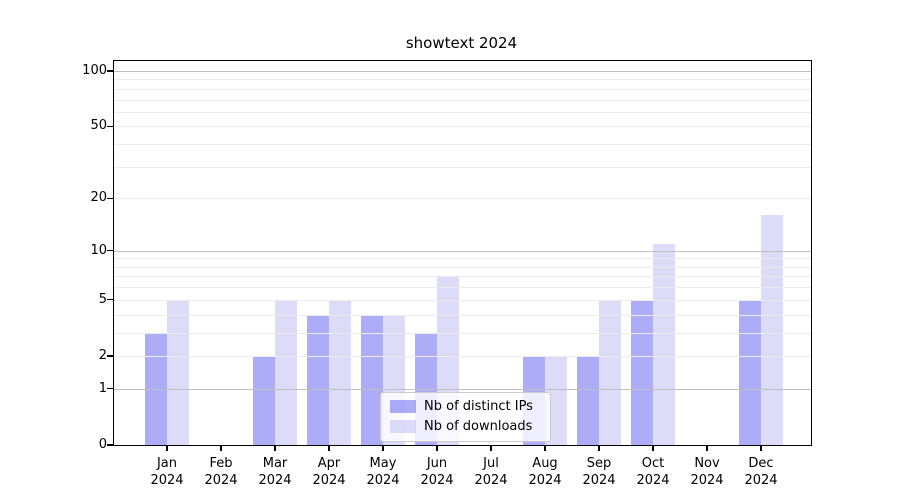  What do you see at coordinates (465, 417) in the screenshot?
I see `legend: Nb of distinct IPs Nb of downloads` at bounding box center [465, 417].